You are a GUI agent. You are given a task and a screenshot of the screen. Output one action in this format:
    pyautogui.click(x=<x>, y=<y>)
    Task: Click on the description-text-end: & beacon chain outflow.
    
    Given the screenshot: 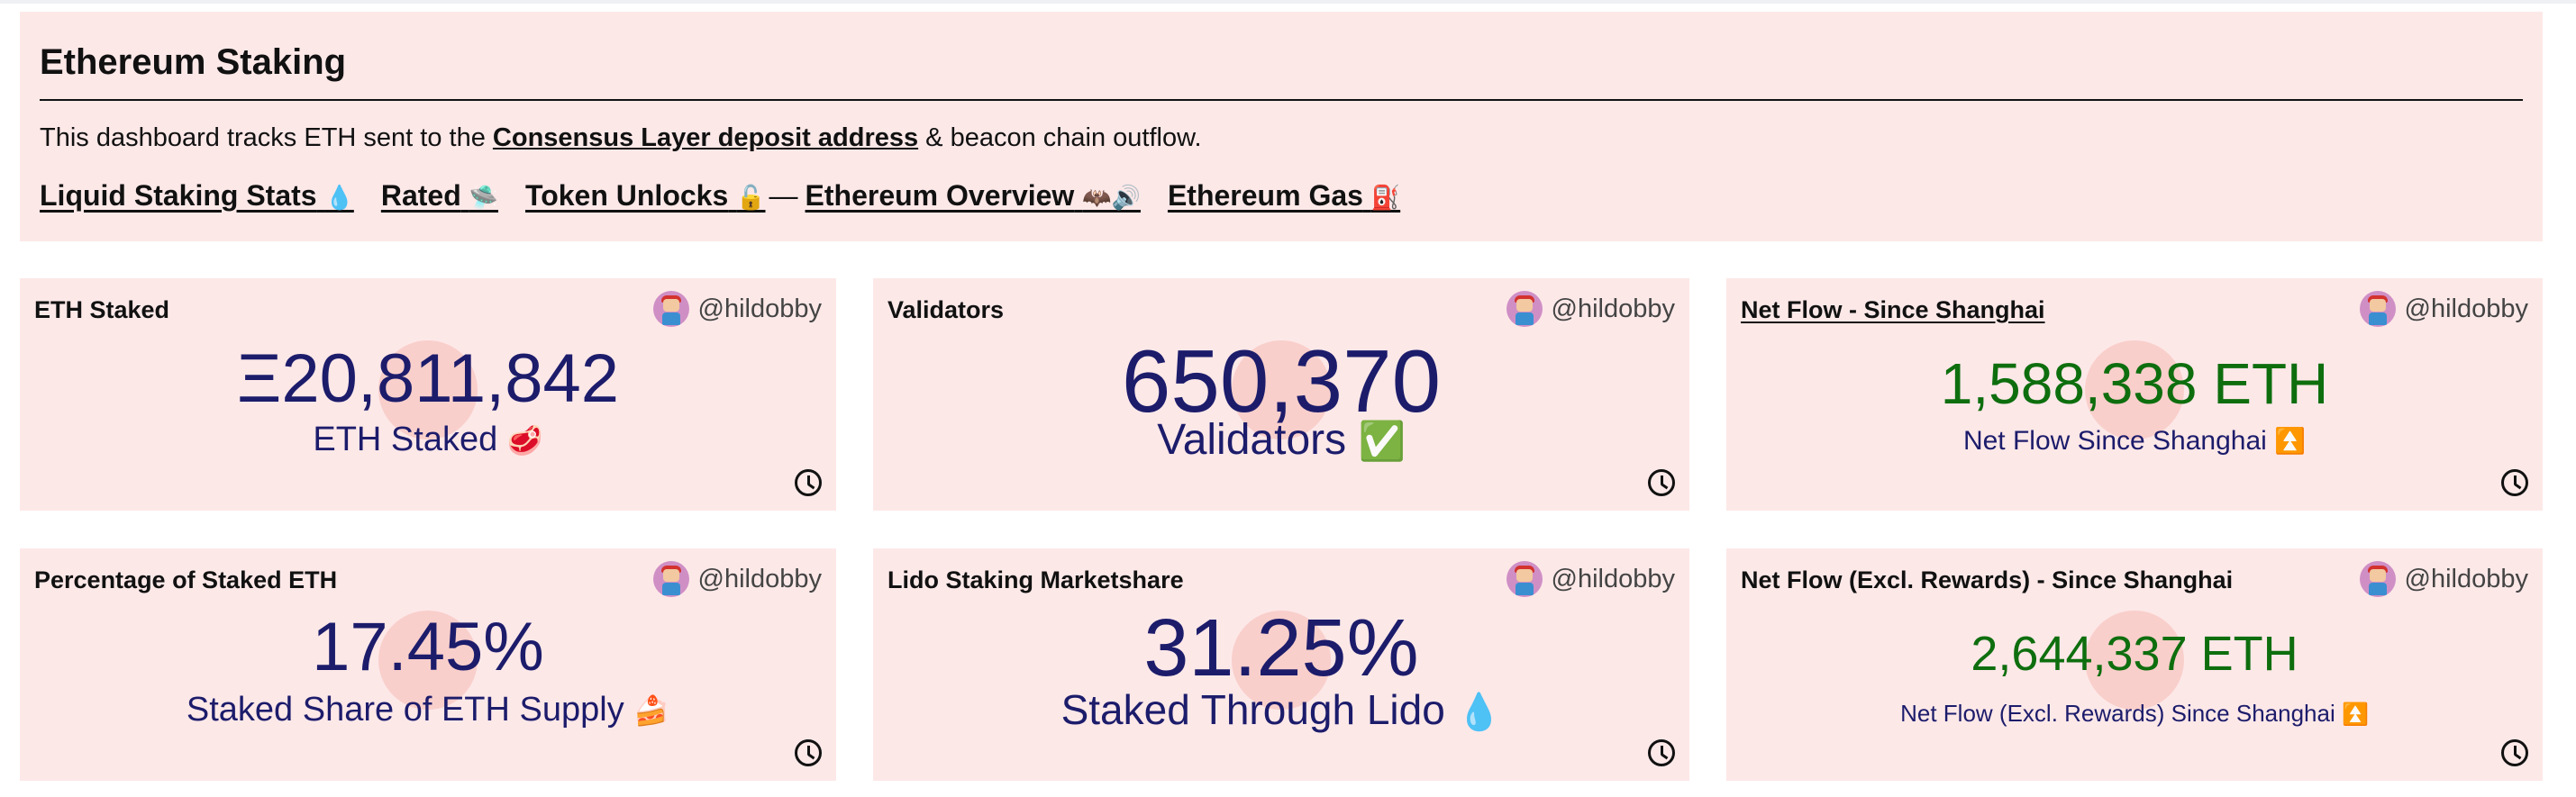 What is the action you would take?
    pyautogui.click(x=1060, y=137)
    